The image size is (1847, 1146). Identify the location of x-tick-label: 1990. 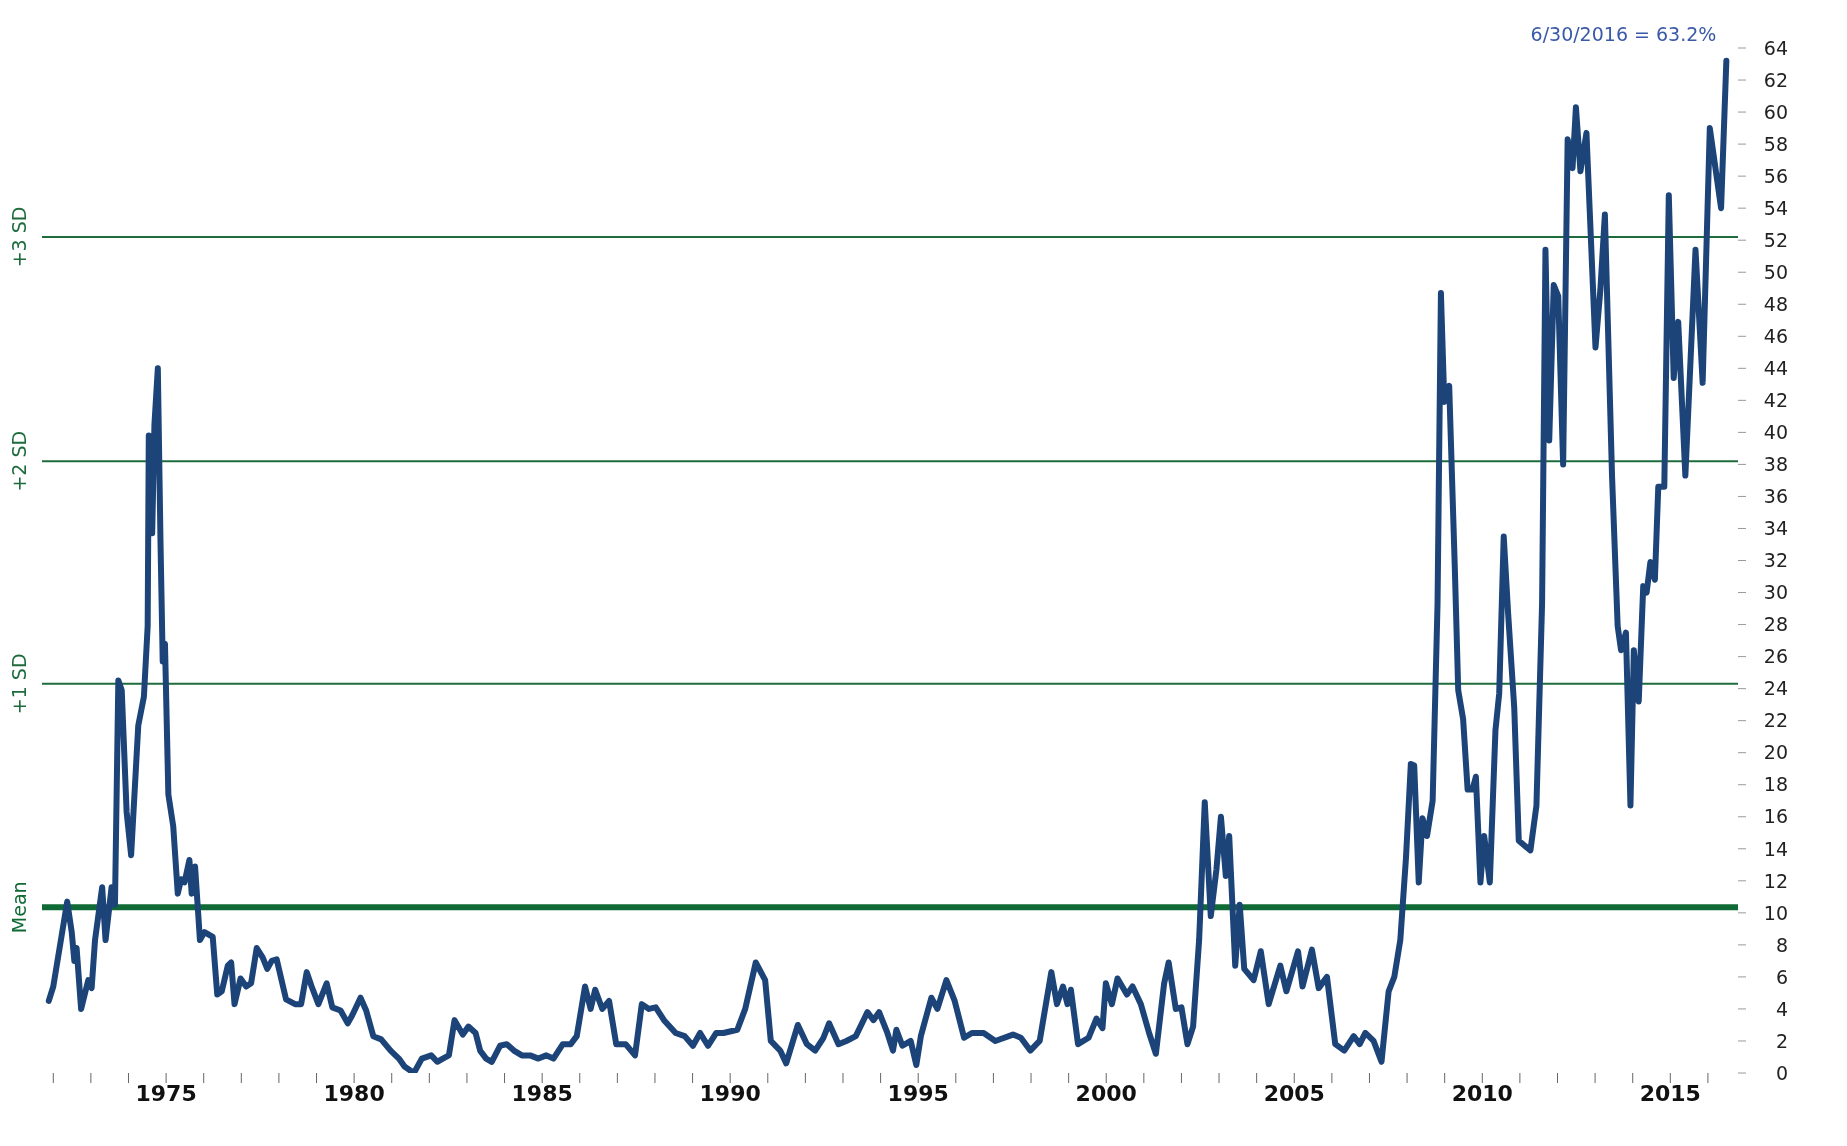
(730, 1093).